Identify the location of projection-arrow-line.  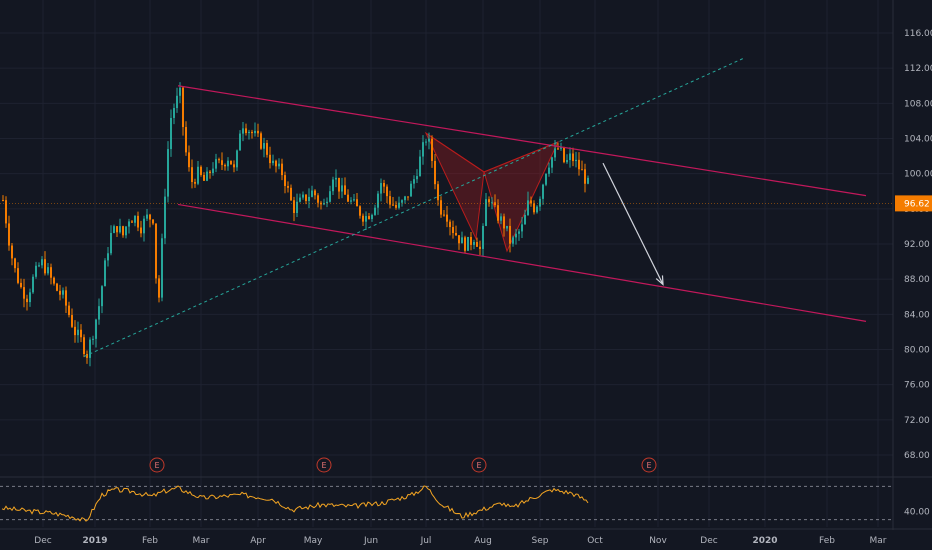
(633, 223).